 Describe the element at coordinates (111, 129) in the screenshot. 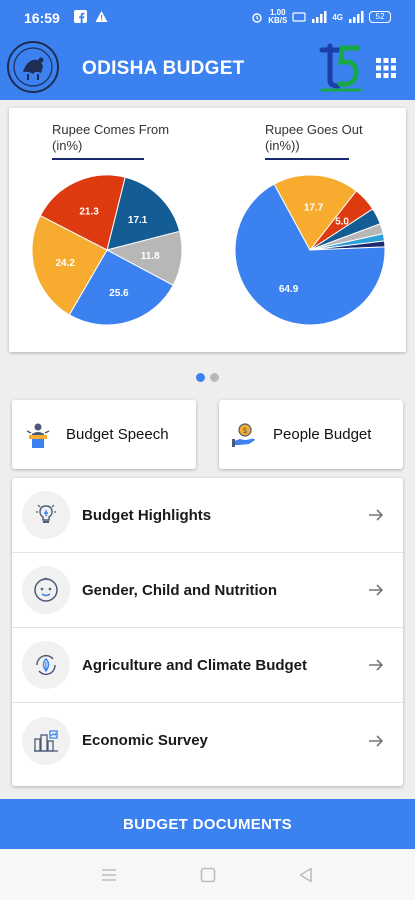

I see `chart-left-title-line1: Rupee Comes From` at that location.